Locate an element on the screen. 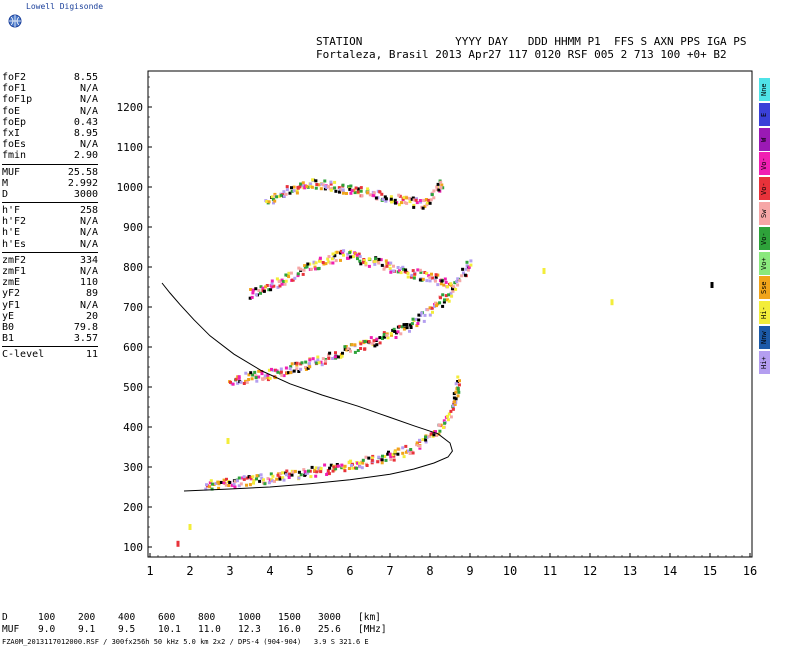 This screenshot has width=800, height=650. param-row: zmF2 334 is located at coordinates (50, 260).